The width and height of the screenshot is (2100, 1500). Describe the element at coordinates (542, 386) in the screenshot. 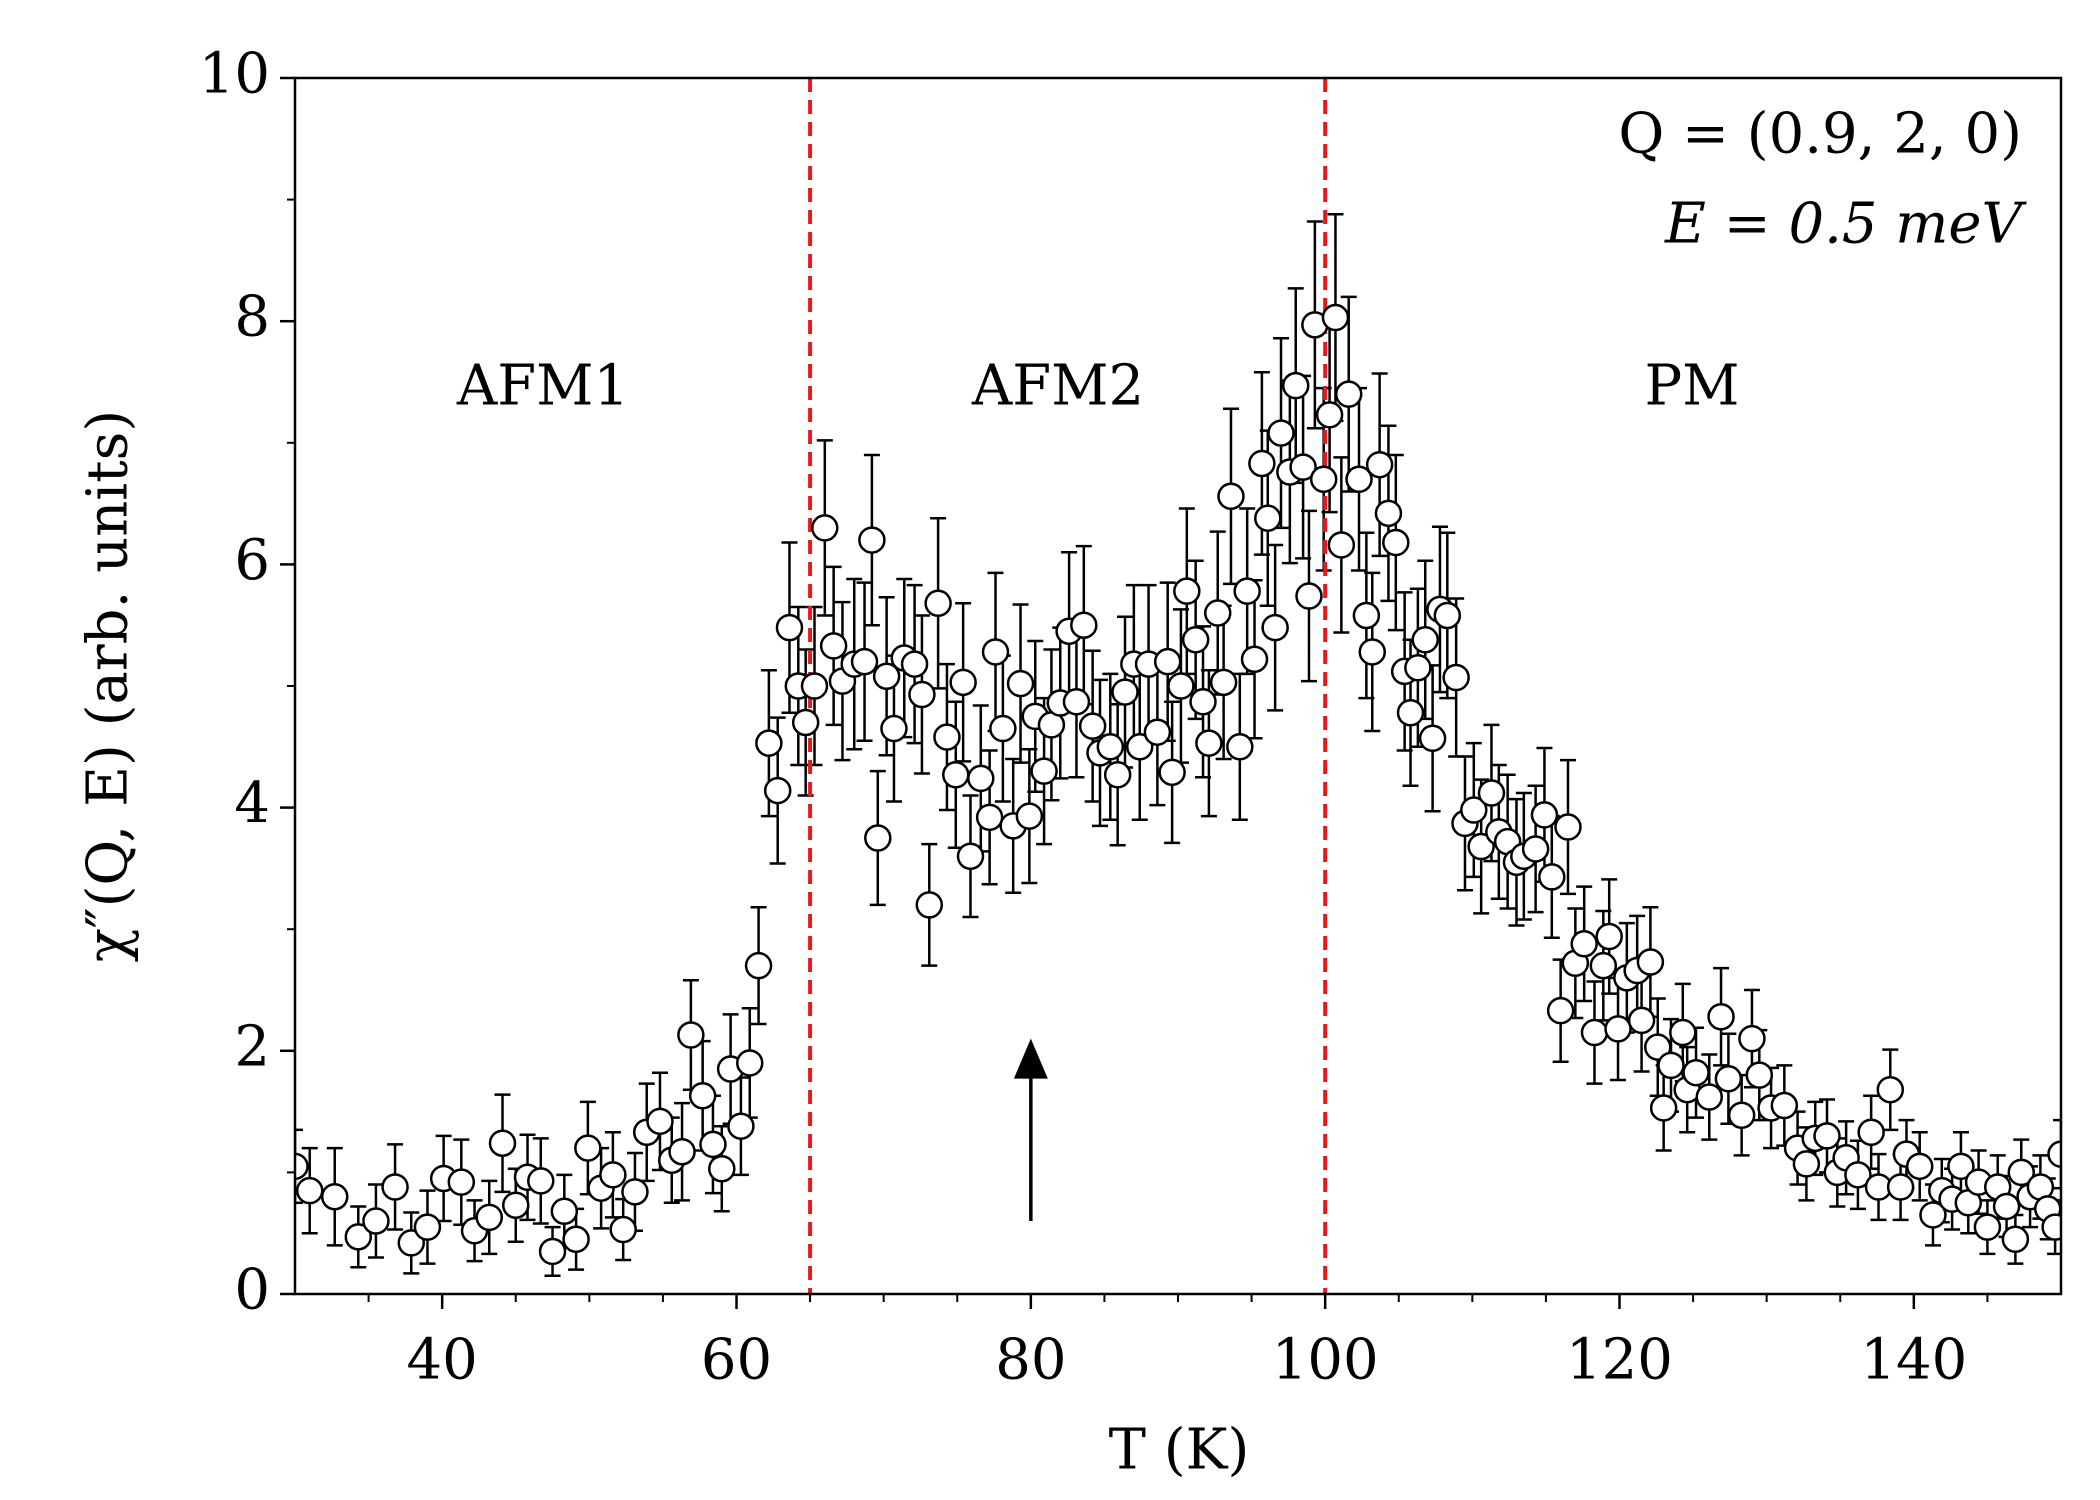

I see `region-label: AFM1` at that location.